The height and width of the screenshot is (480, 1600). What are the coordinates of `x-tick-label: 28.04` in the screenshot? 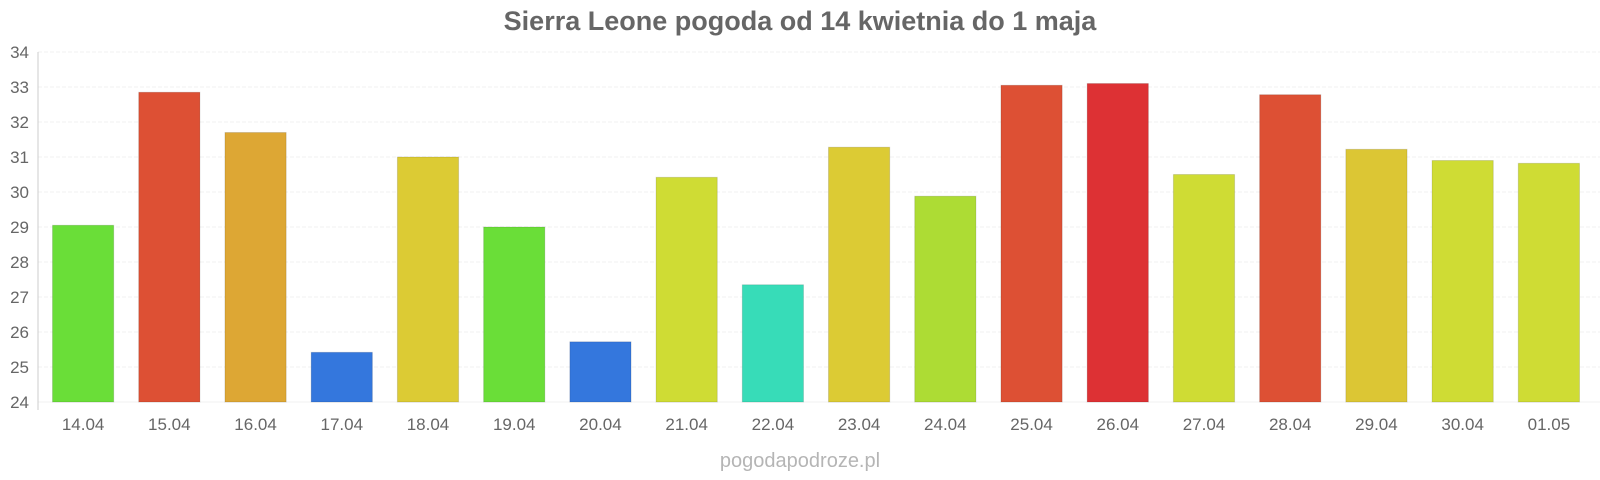 It's located at (1290, 424).